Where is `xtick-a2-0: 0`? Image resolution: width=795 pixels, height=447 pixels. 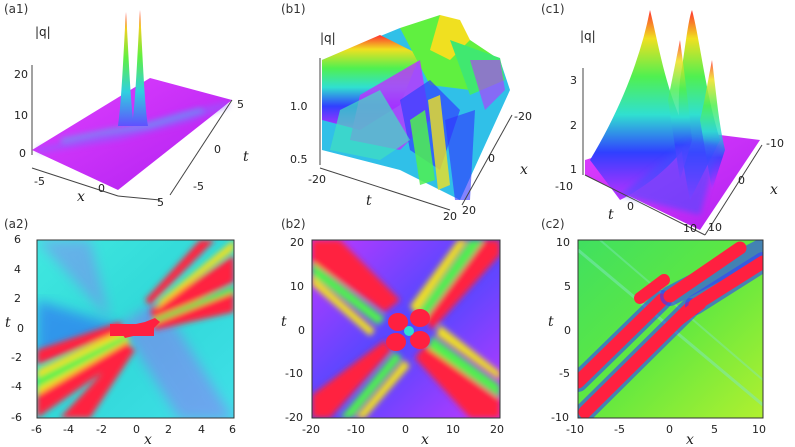 xtick-a2-0: 0 is located at coordinates (136, 429).